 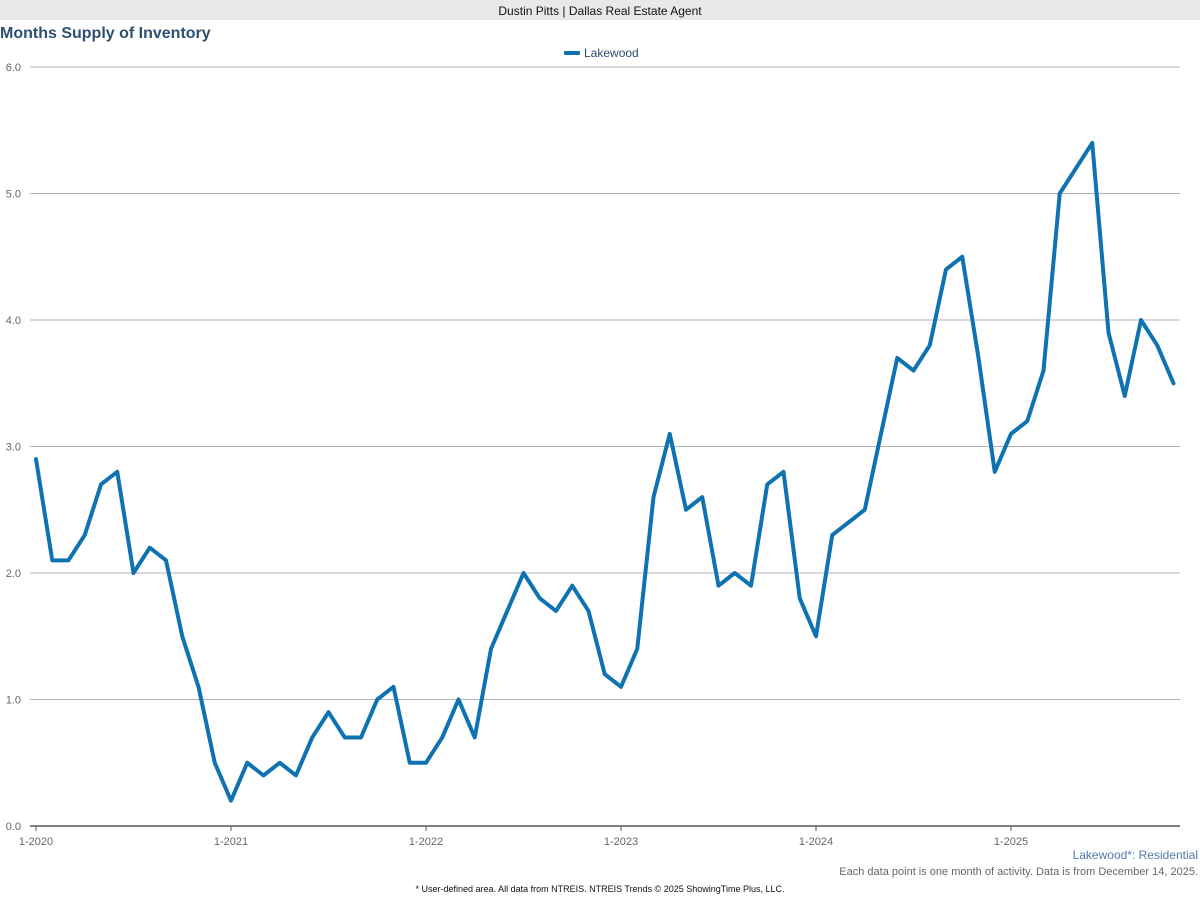 I want to click on header-title: Dustin Pitts | Dallas Real Estate Agent, so click(x=600, y=11).